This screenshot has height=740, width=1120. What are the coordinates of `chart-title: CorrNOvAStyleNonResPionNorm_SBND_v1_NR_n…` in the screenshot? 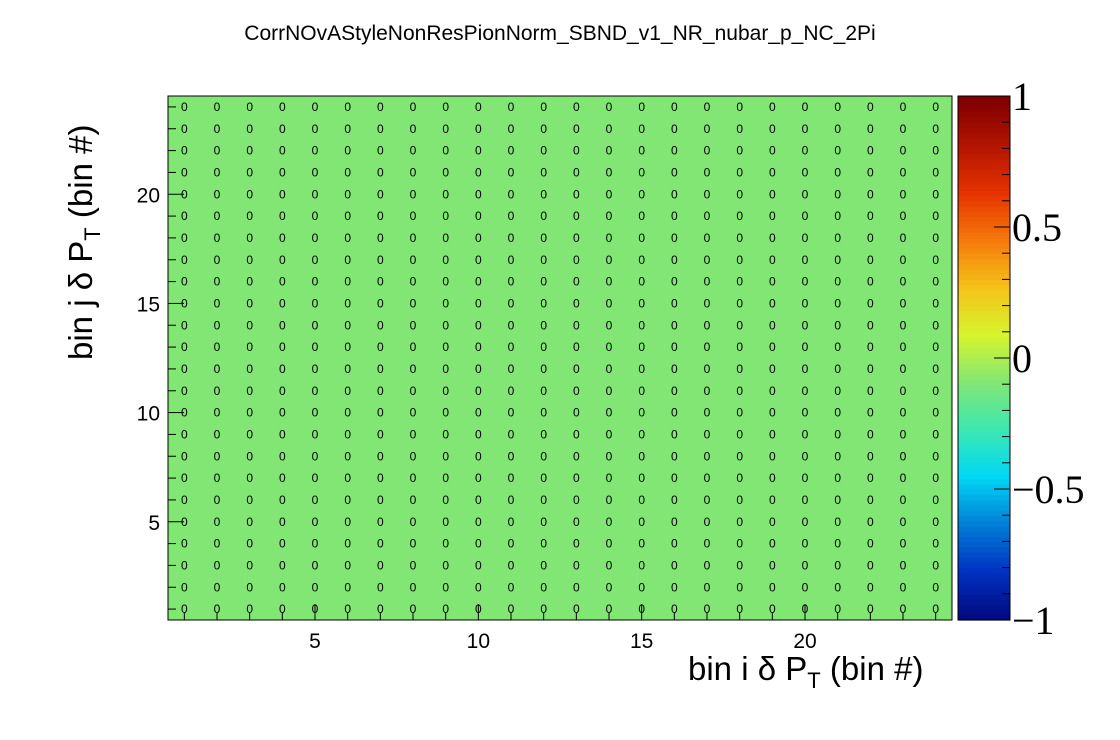 It's located at (560, 33).